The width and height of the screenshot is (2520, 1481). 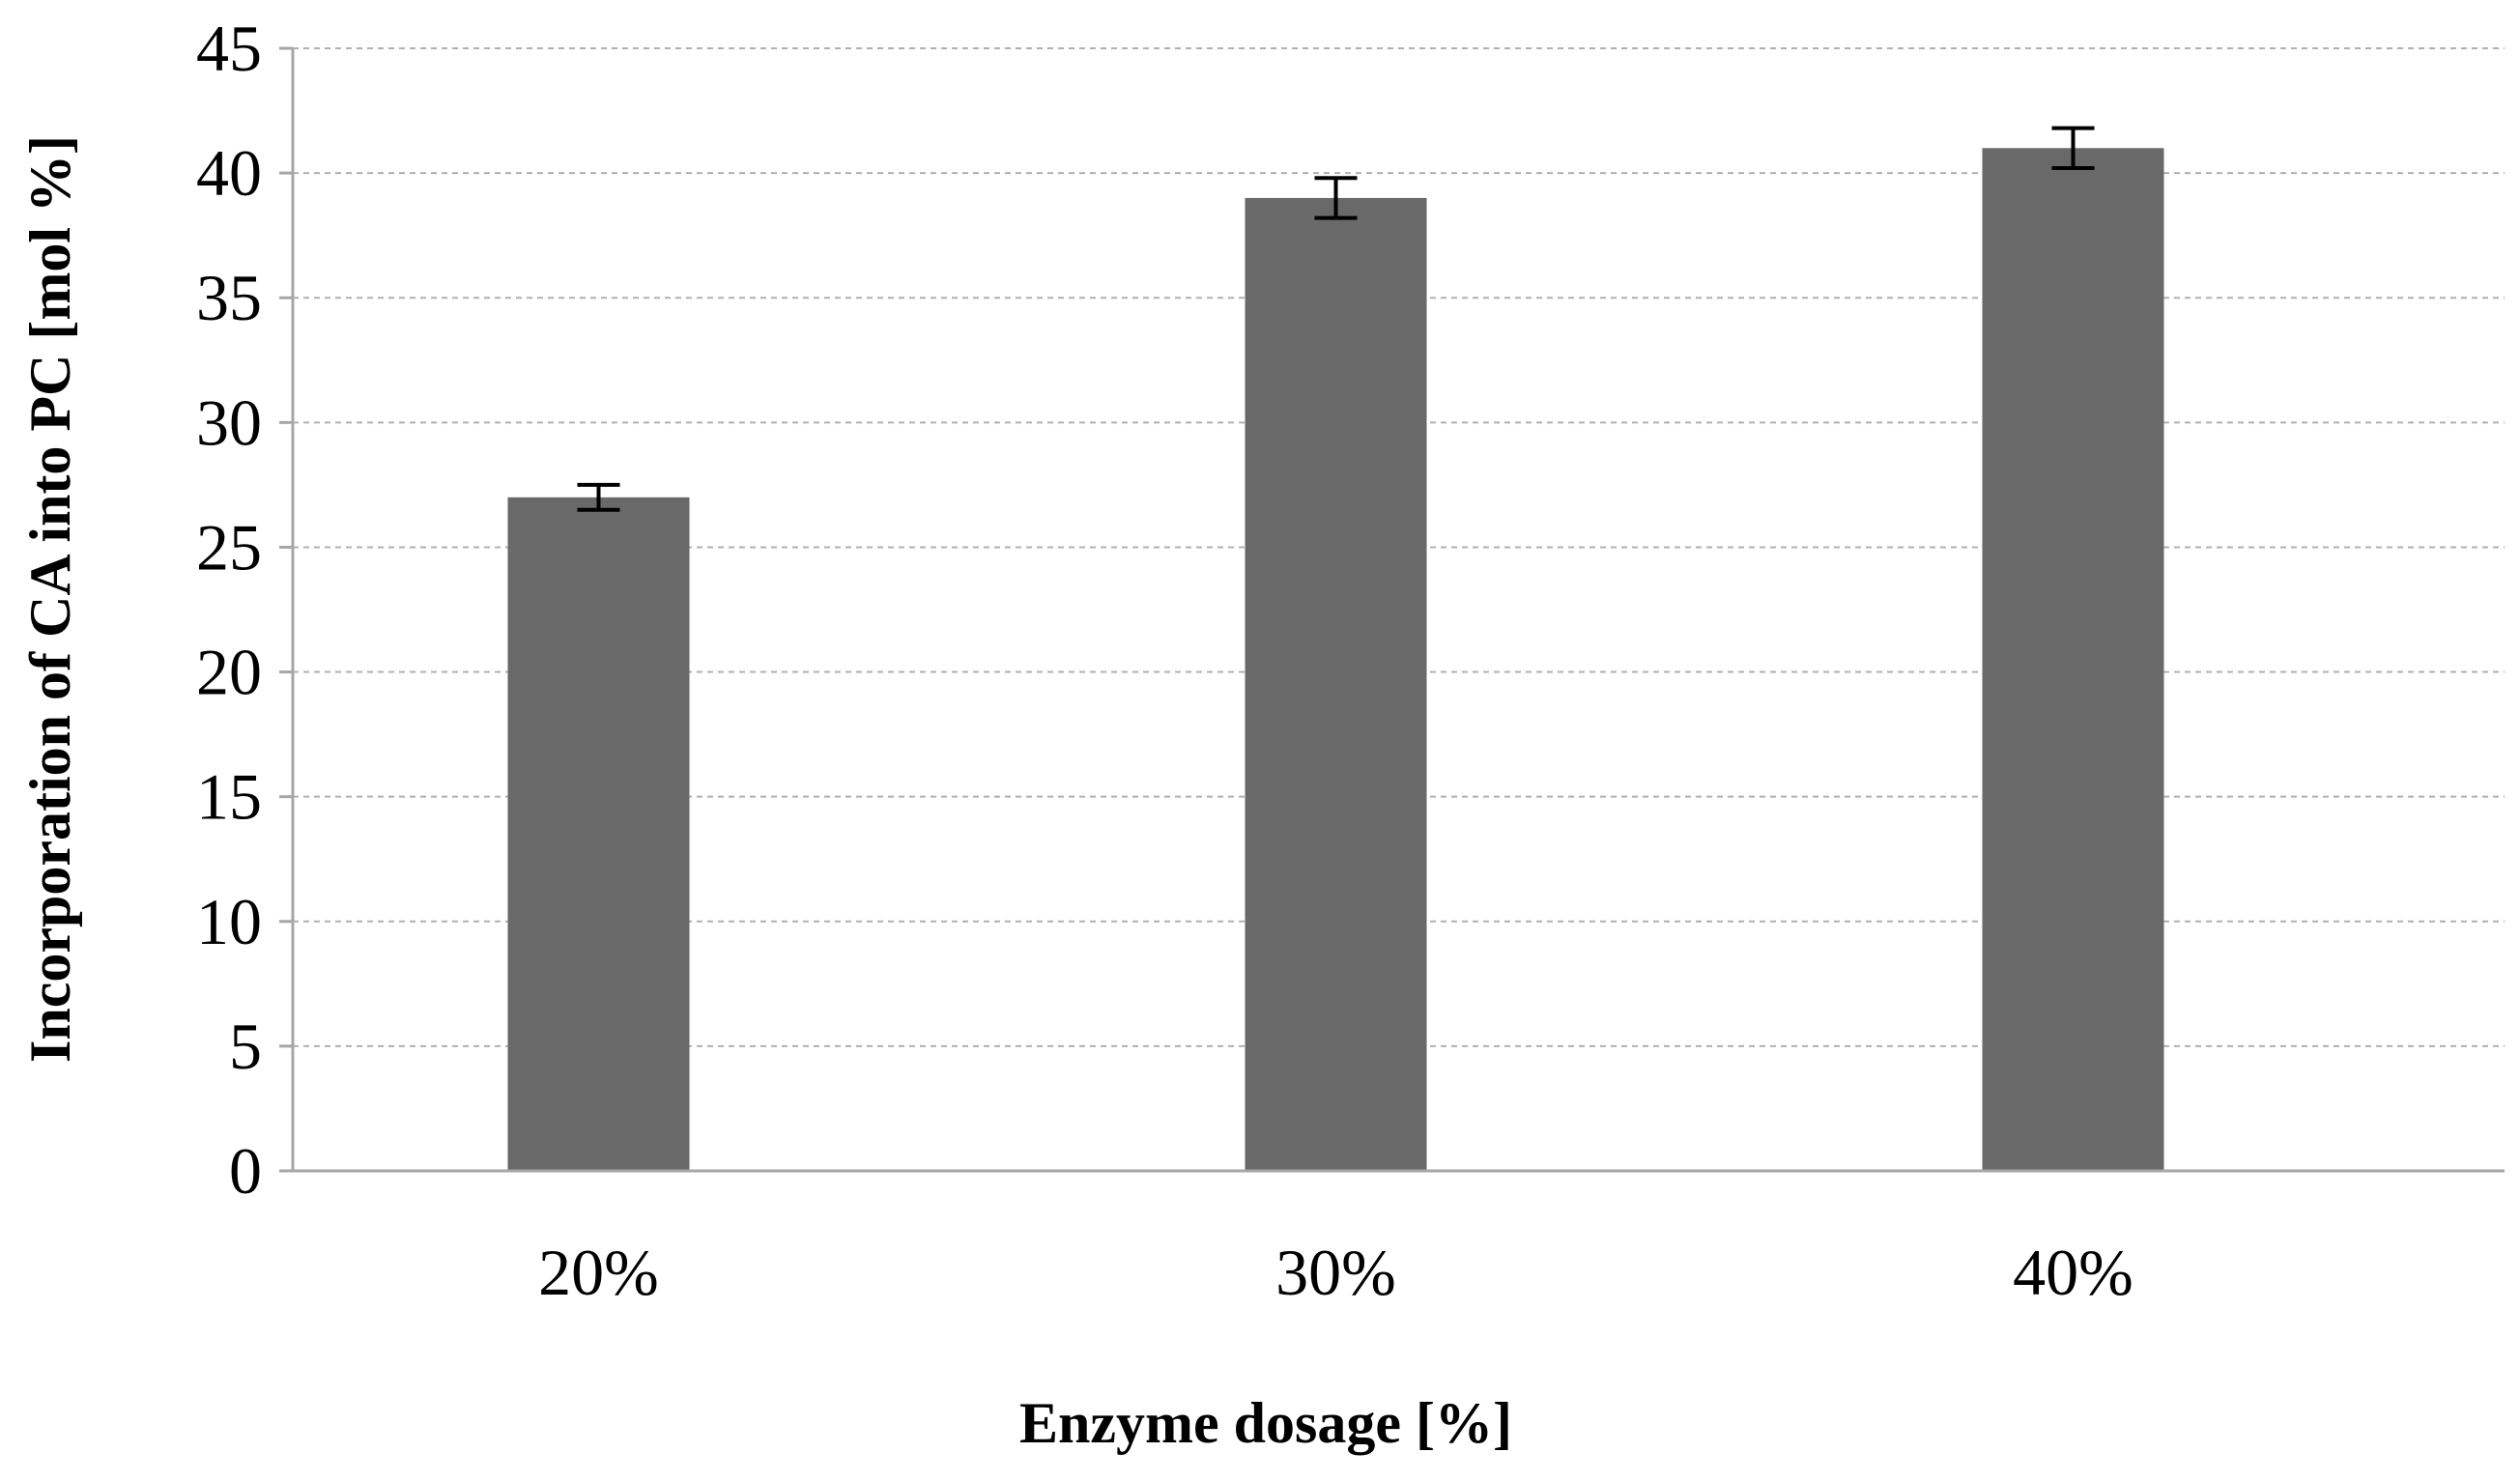 What do you see at coordinates (229, 547) in the screenshot?
I see `y-tick-label: 25` at bounding box center [229, 547].